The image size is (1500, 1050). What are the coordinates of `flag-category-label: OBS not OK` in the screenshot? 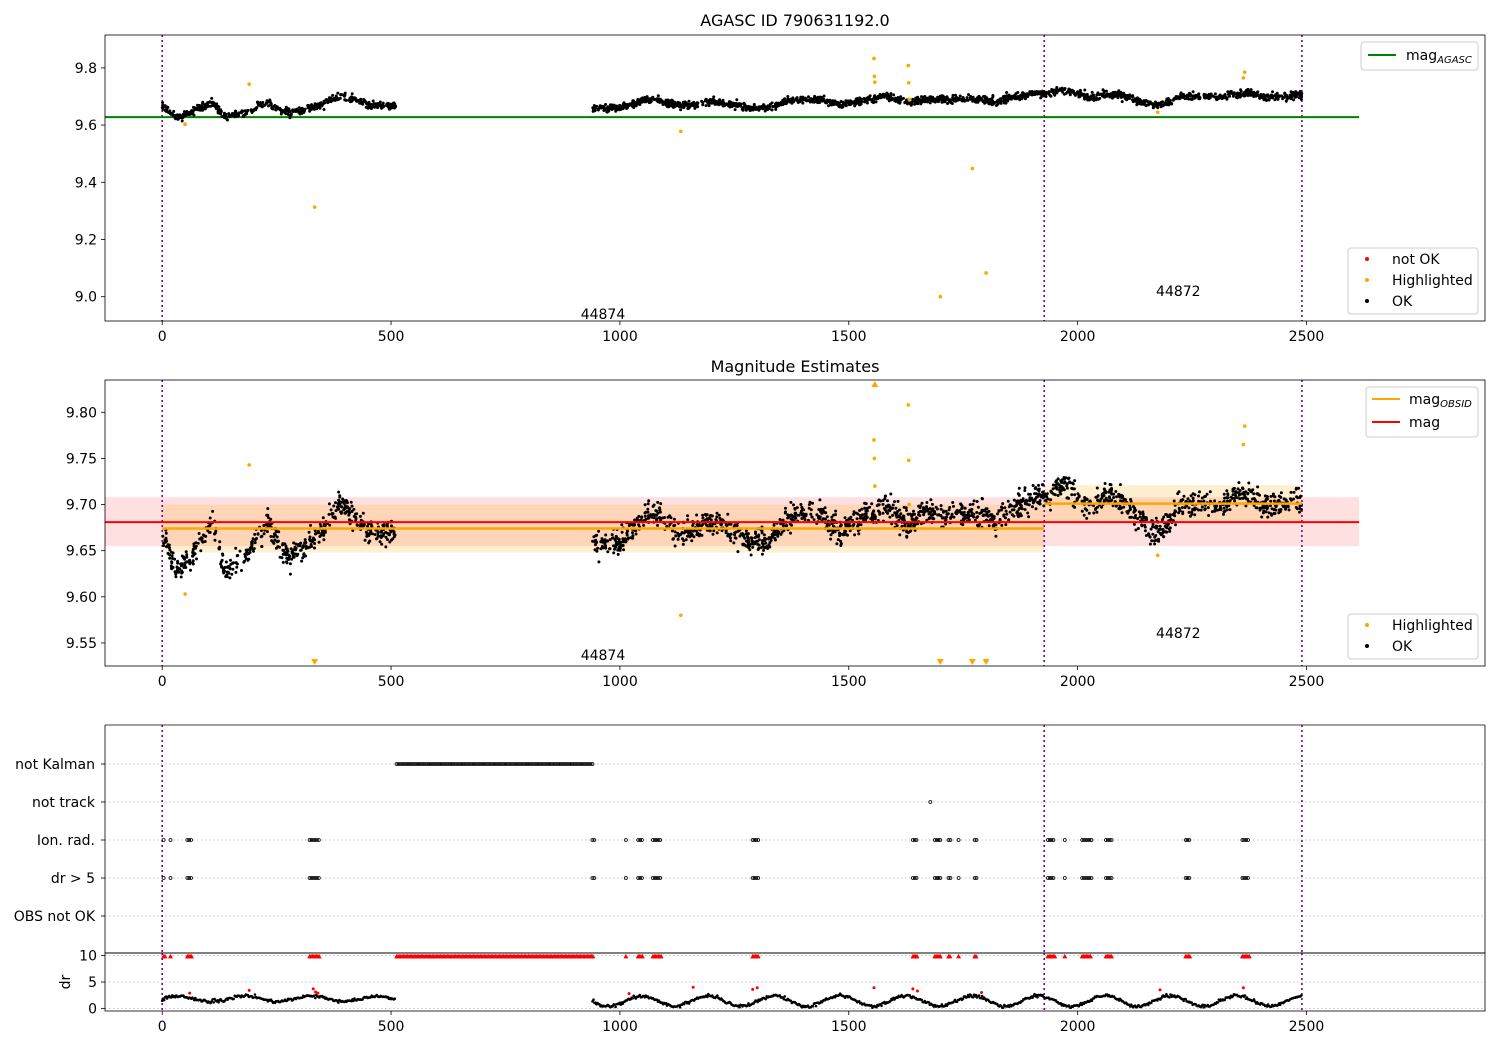 It's located at (55, 917).